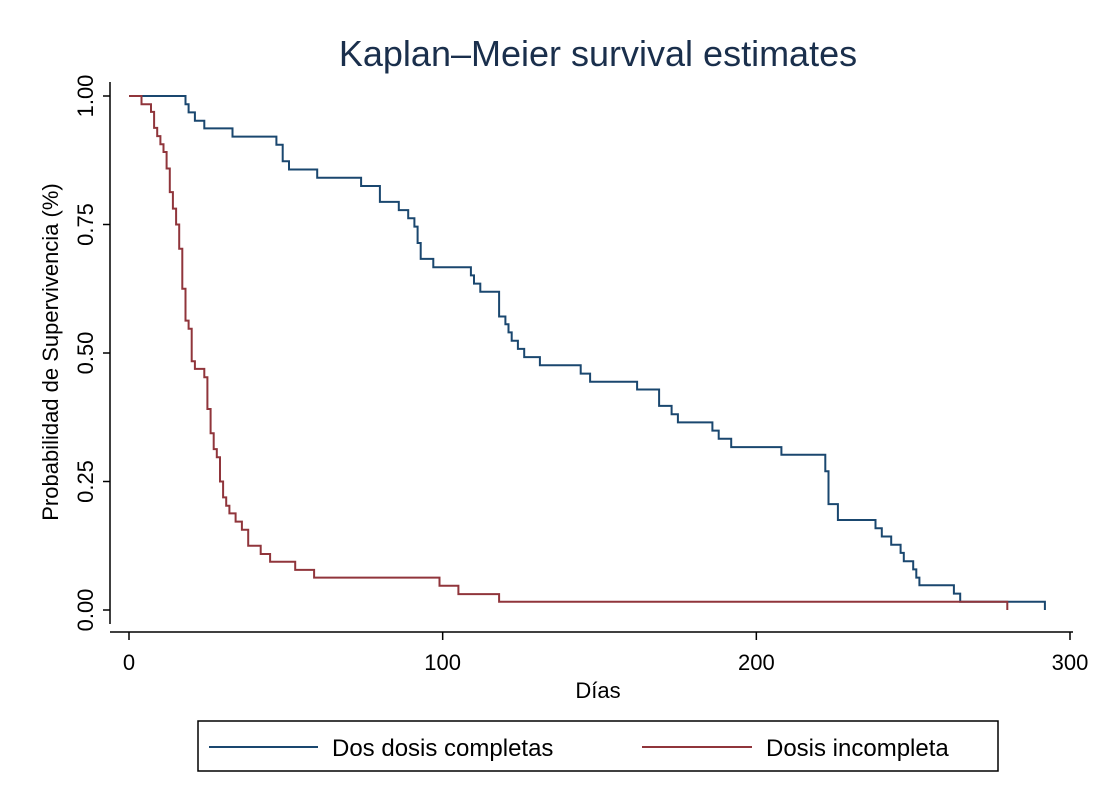 The width and height of the screenshot is (1116, 811). Describe the element at coordinates (857, 748) in the screenshot. I see `legend-label-2: Dosis incompleta` at that location.